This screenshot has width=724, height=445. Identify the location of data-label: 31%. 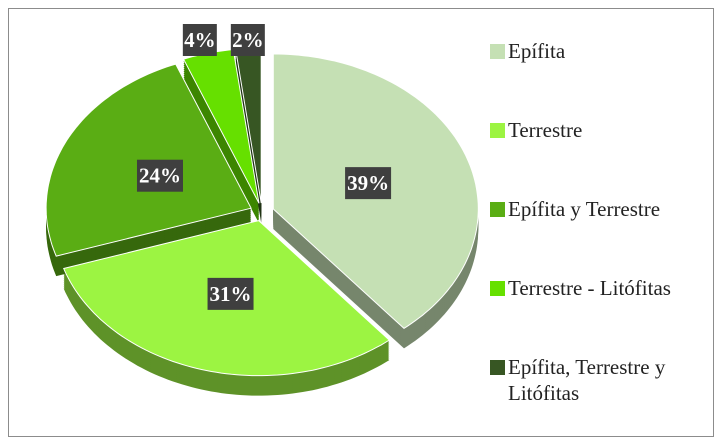
(230, 293).